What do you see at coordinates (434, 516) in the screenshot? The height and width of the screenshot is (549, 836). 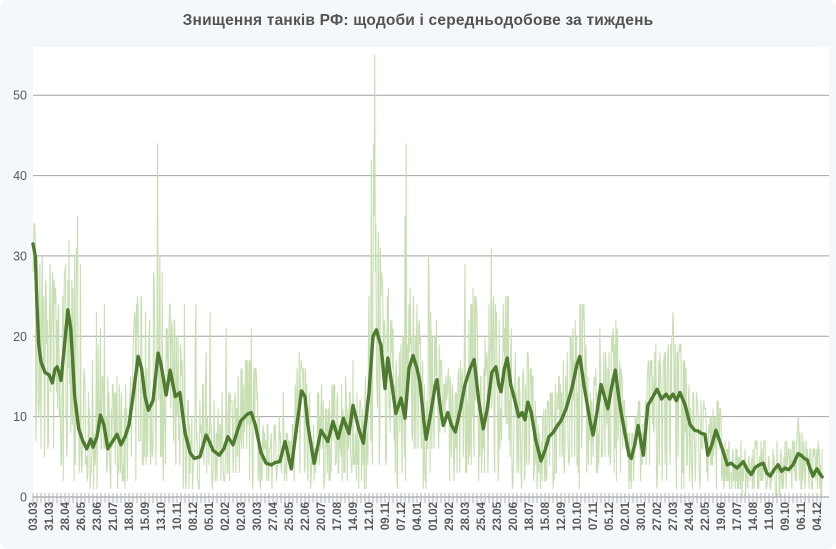 I see `x-tick-label: 01.02` at bounding box center [434, 516].